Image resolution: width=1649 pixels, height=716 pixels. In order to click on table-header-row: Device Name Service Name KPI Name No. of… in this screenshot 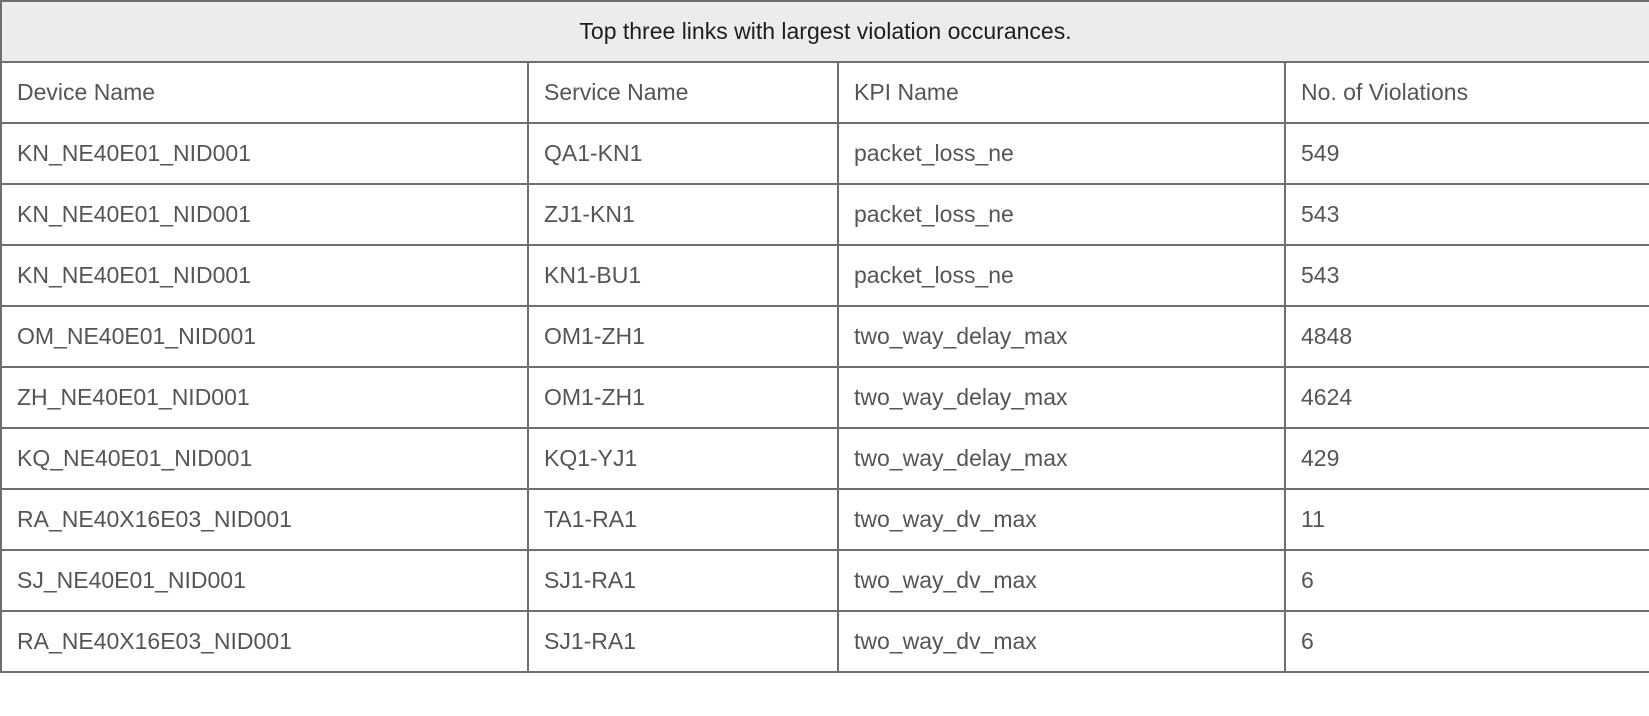, I will do `click(824, 92)`.